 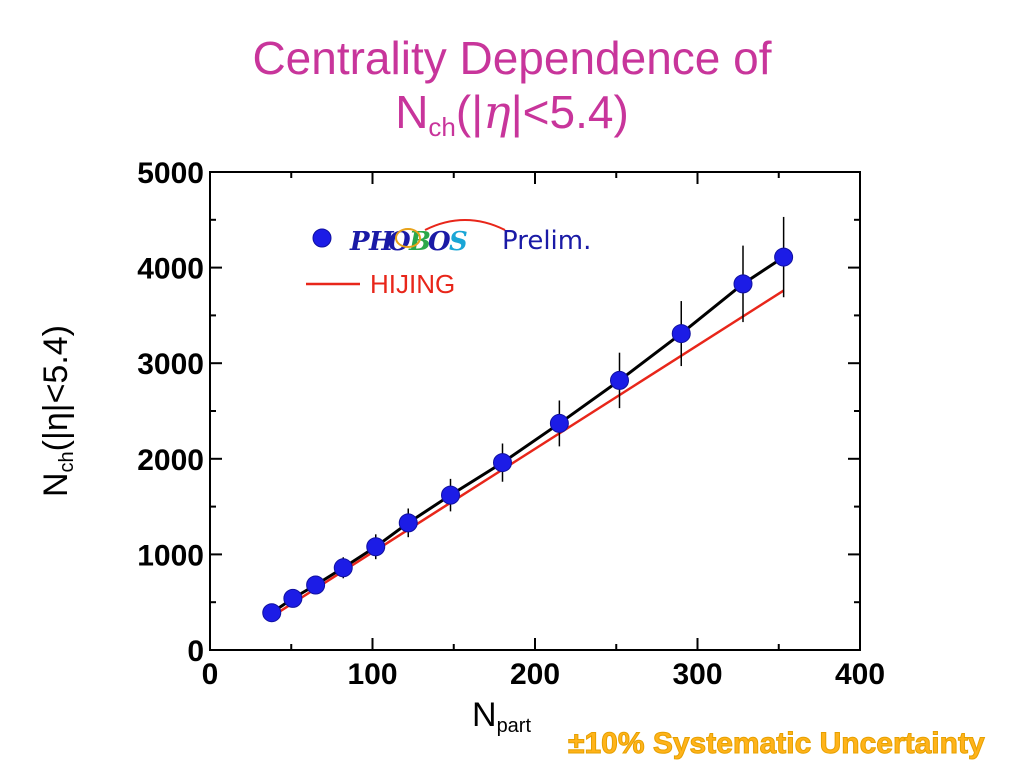 I want to click on y-tick-label: 3000, so click(x=170, y=364).